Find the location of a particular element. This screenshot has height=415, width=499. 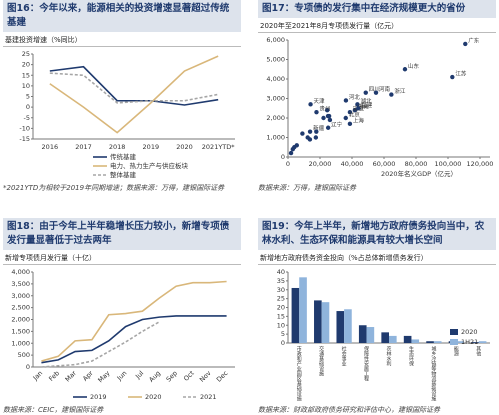

y-tick-label: 500 is located at coordinates (24, 355).